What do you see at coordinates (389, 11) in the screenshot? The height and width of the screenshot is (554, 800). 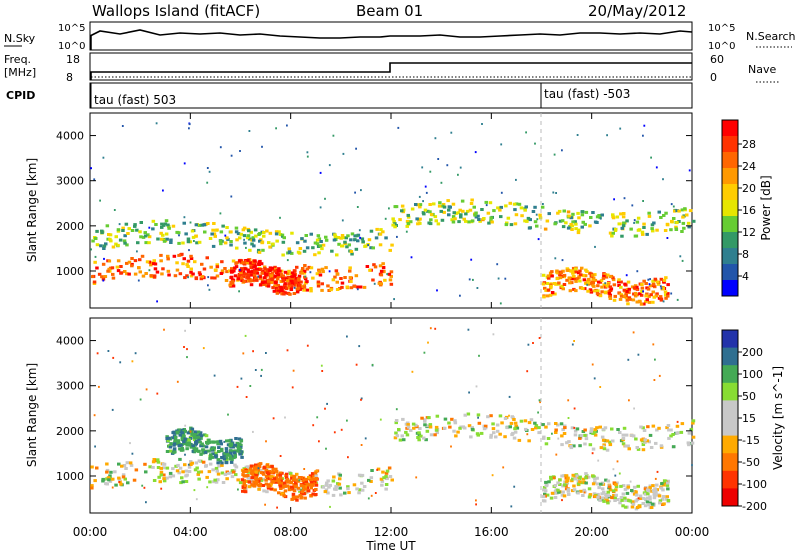 I see `beam-title: Beam 01` at bounding box center [389, 11].